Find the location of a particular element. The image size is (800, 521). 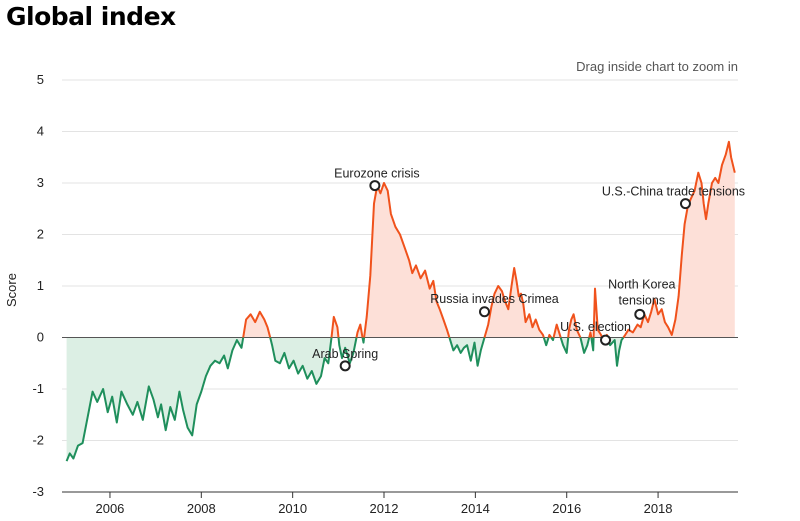

x-tick-label: 2016 is located at coordinates (566, 508).